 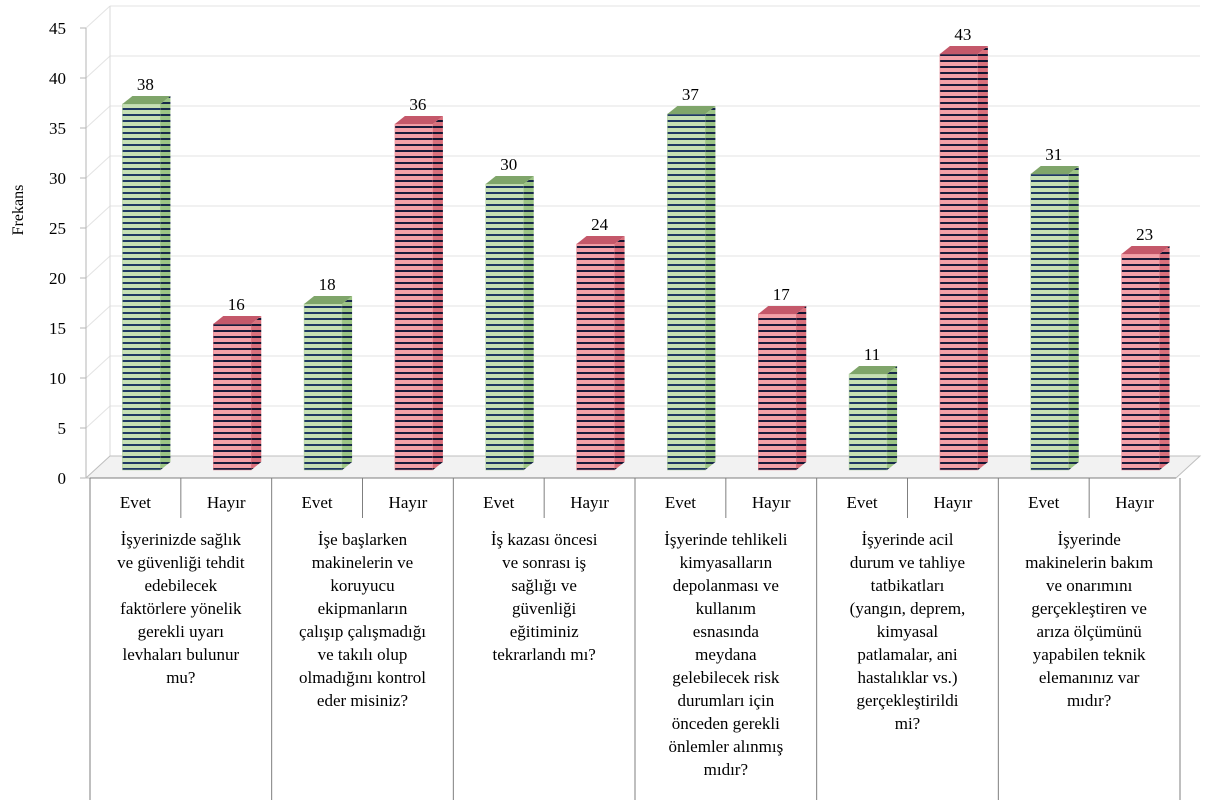 I want to click on data-label: 17, so click(x=782, y=294).